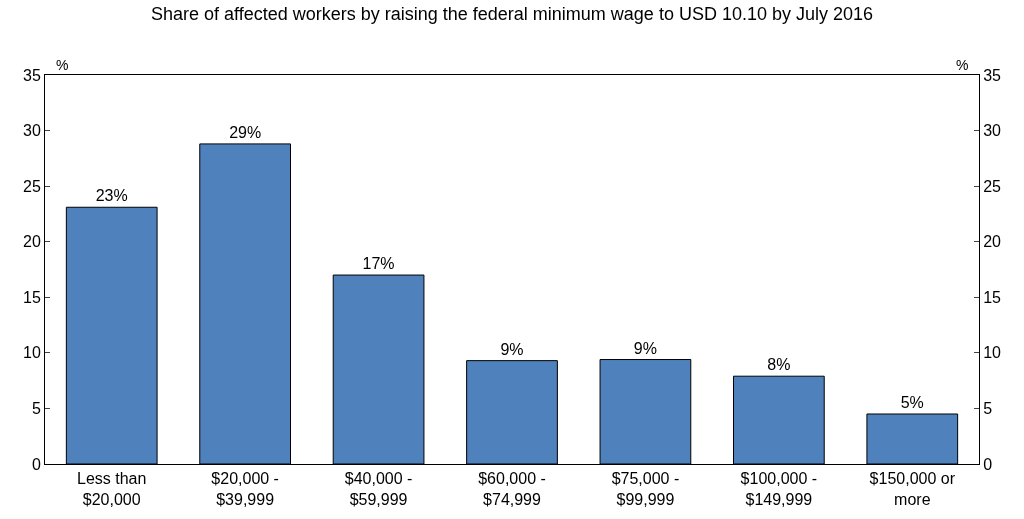 This screenshot has width=1024, height=519. What do you see at coordinates (779, 365) in the screenshot?
I see `data-label: 8%` at bounding box center [779, 365].